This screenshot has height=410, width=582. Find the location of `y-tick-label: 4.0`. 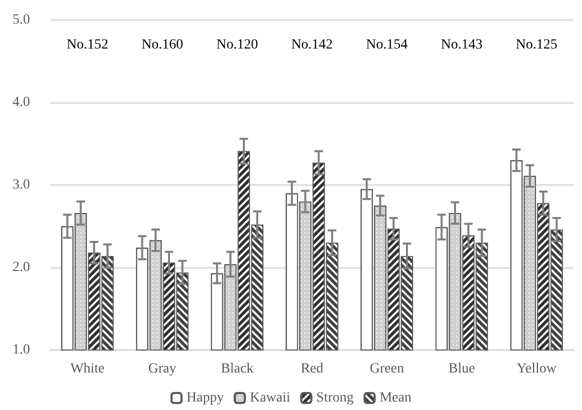

y-tick-label: 4.0 is located at coordinates (21, 102).